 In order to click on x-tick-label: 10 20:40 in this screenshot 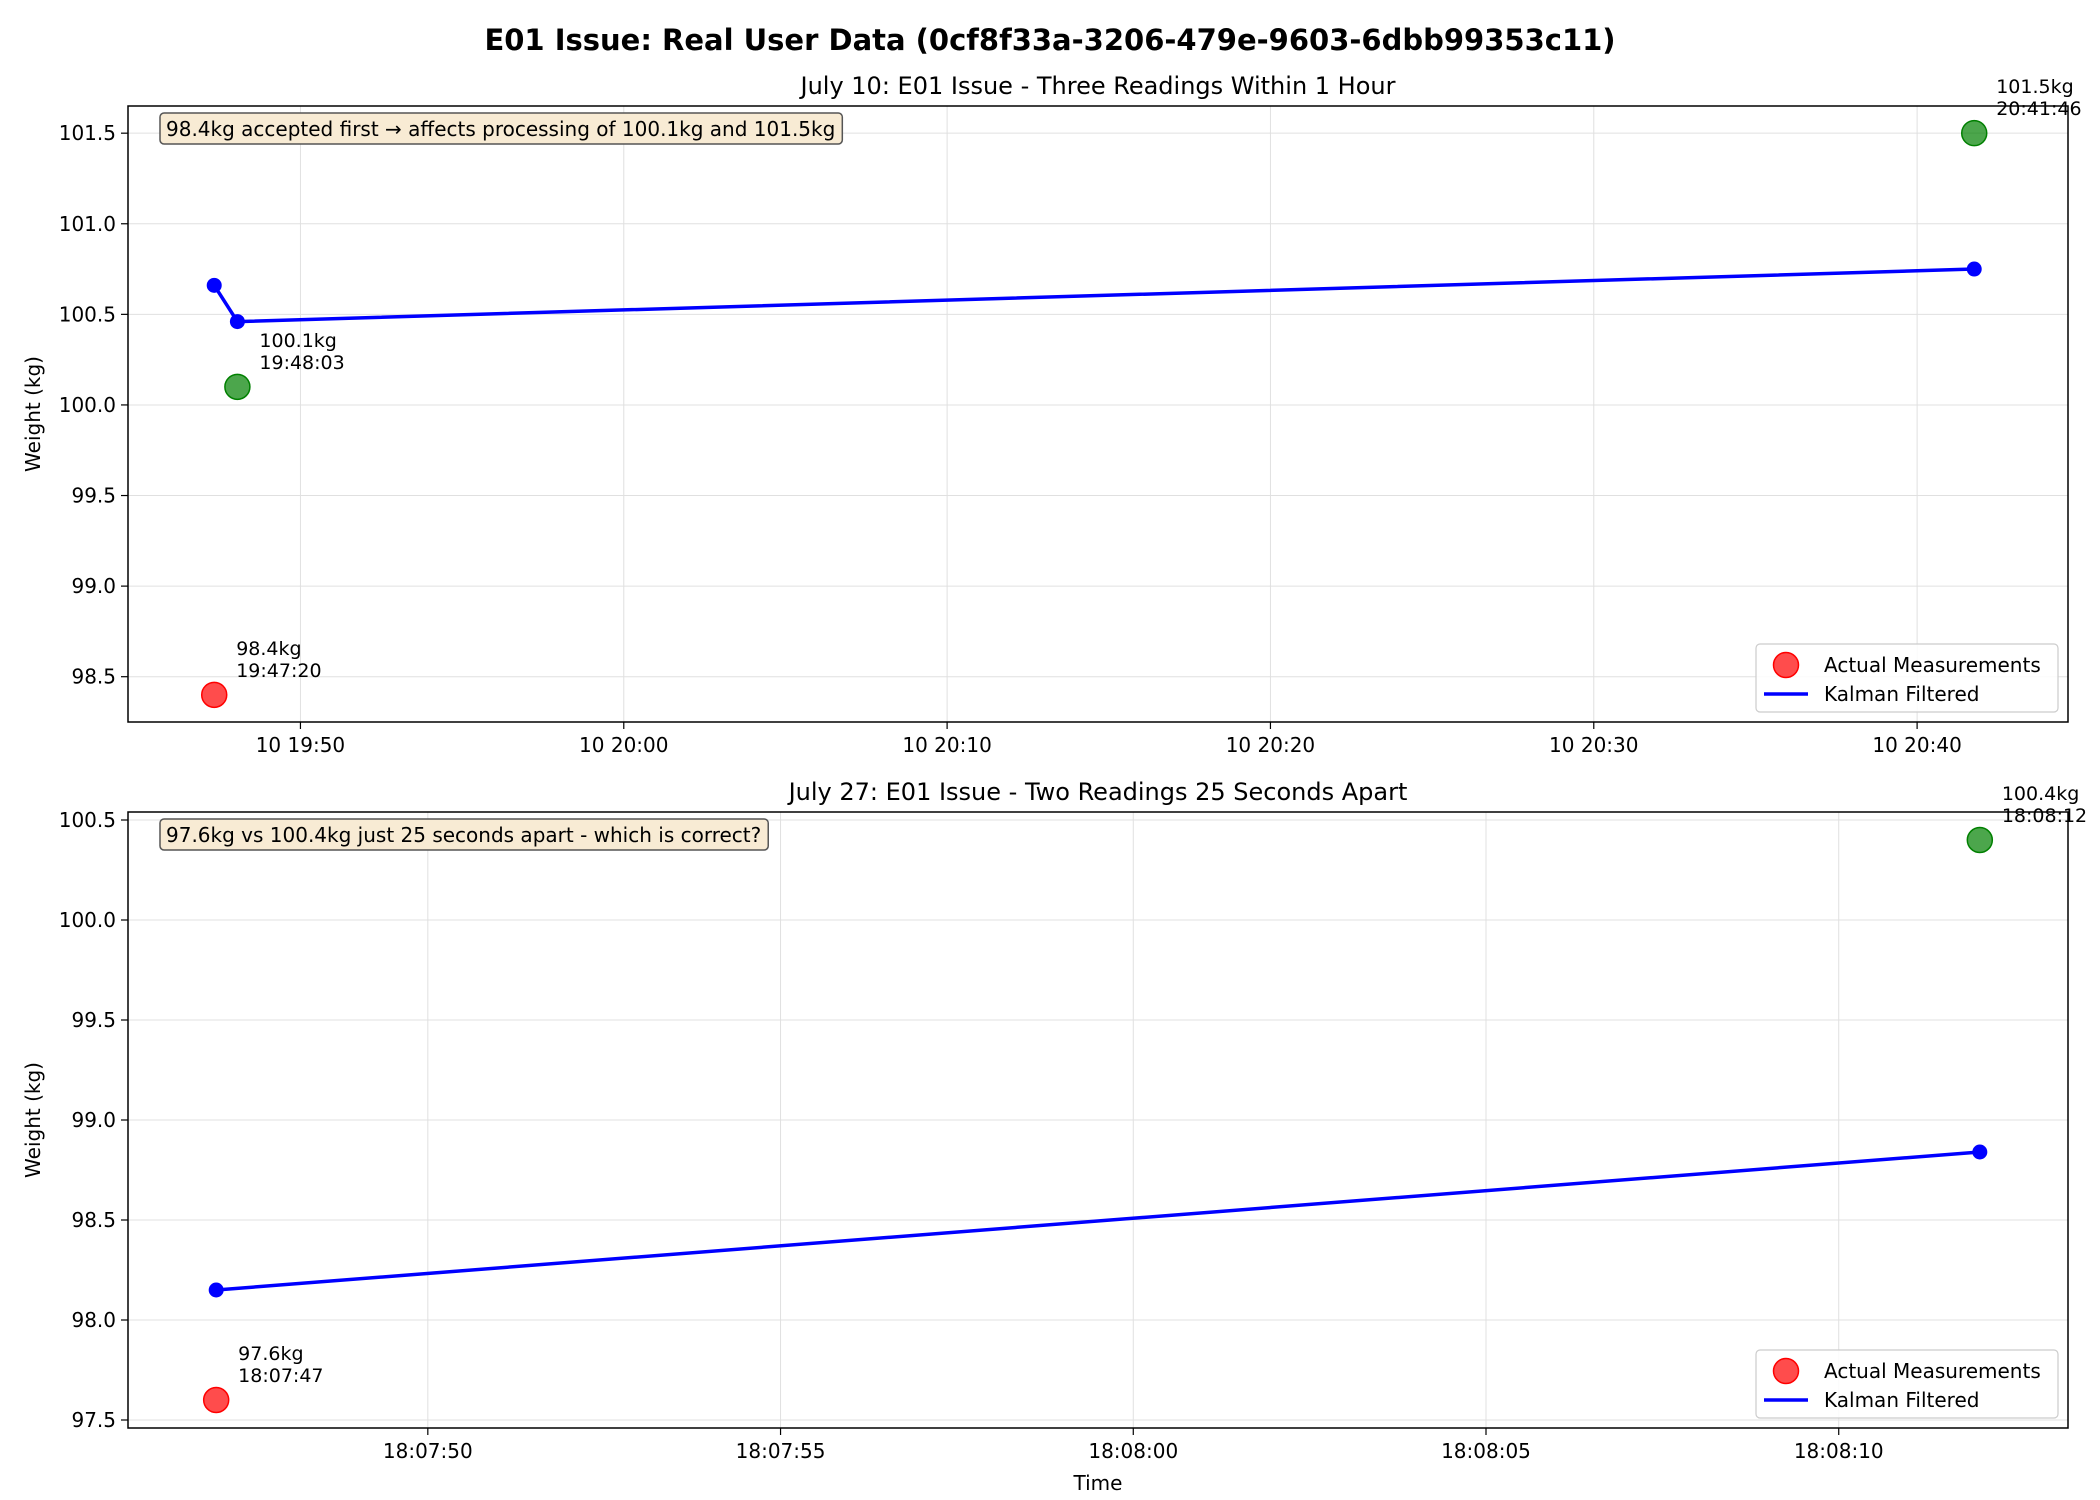, I will do `click(1916, 745)`.